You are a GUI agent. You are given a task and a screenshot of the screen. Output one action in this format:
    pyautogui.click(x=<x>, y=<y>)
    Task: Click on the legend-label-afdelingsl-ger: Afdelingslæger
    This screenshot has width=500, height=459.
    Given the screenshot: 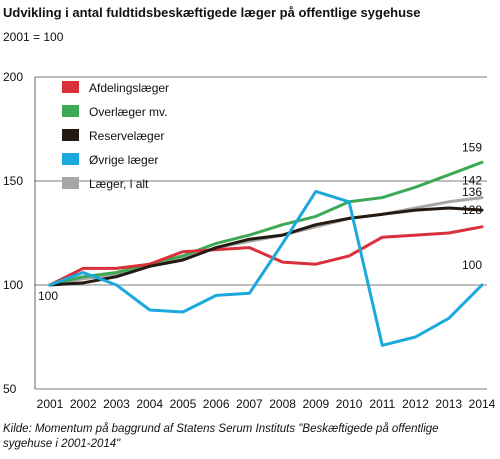 What is the action you would take?
    pyautogui.click(x=129, y=88)
    